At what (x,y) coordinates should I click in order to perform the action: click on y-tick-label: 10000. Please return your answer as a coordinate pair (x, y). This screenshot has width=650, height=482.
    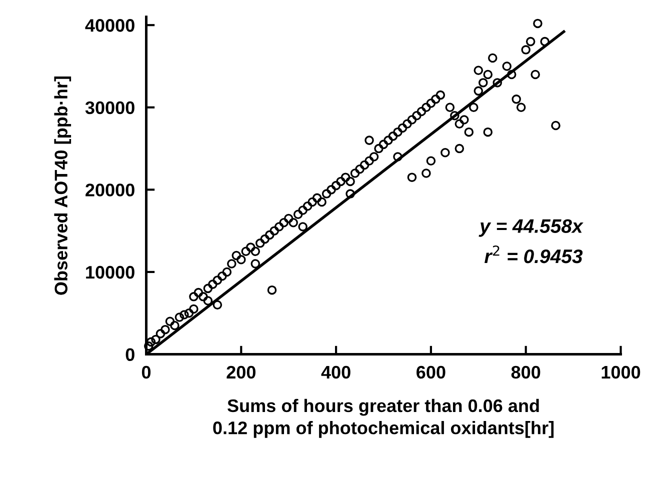
    Looking at the image, I should click on (110, 272).